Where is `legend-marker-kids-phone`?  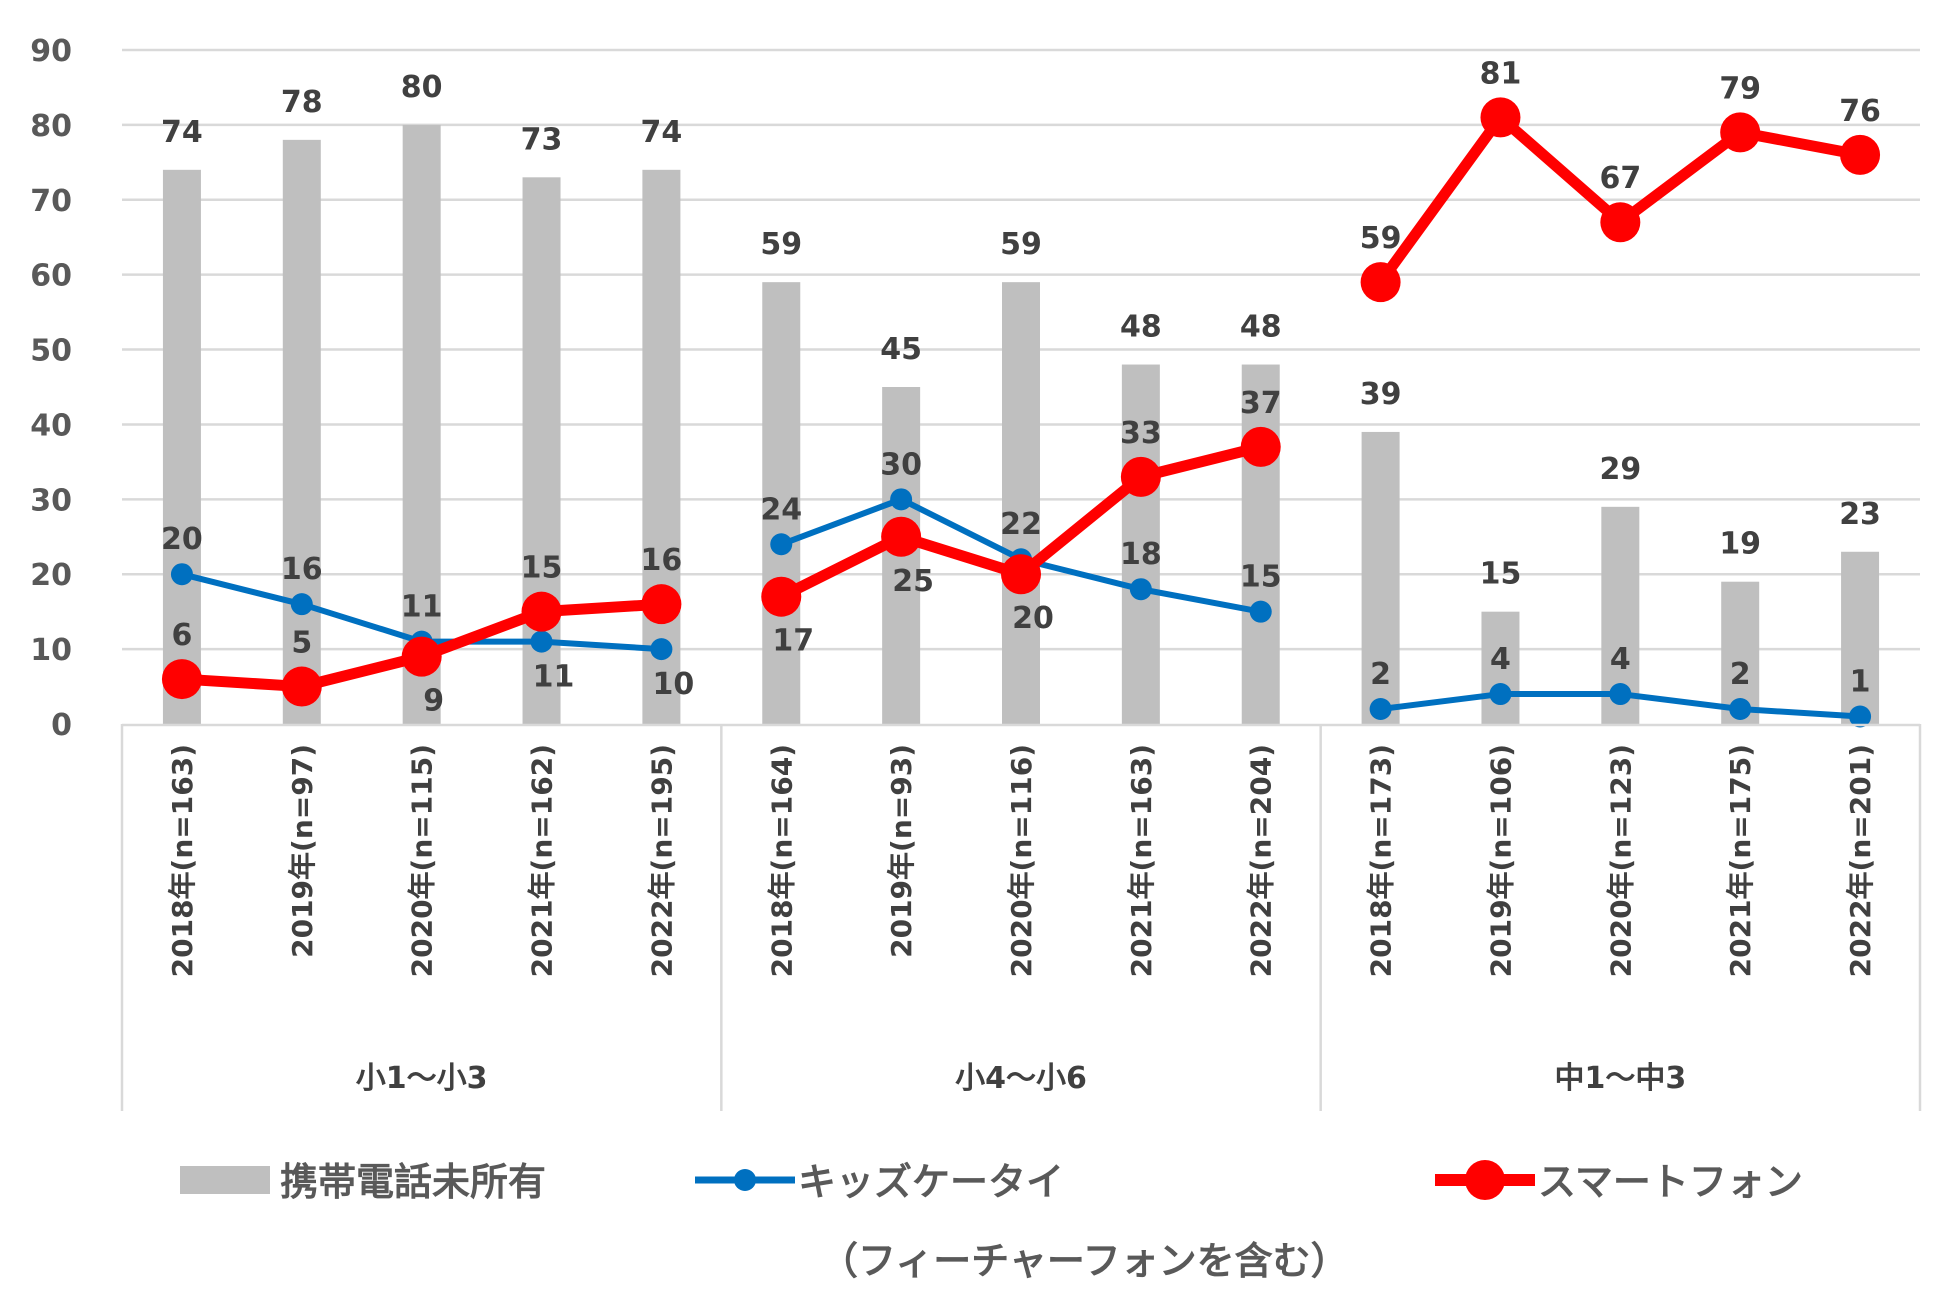 legend-marker-kids-phone is located at coordinates (745, 1180).